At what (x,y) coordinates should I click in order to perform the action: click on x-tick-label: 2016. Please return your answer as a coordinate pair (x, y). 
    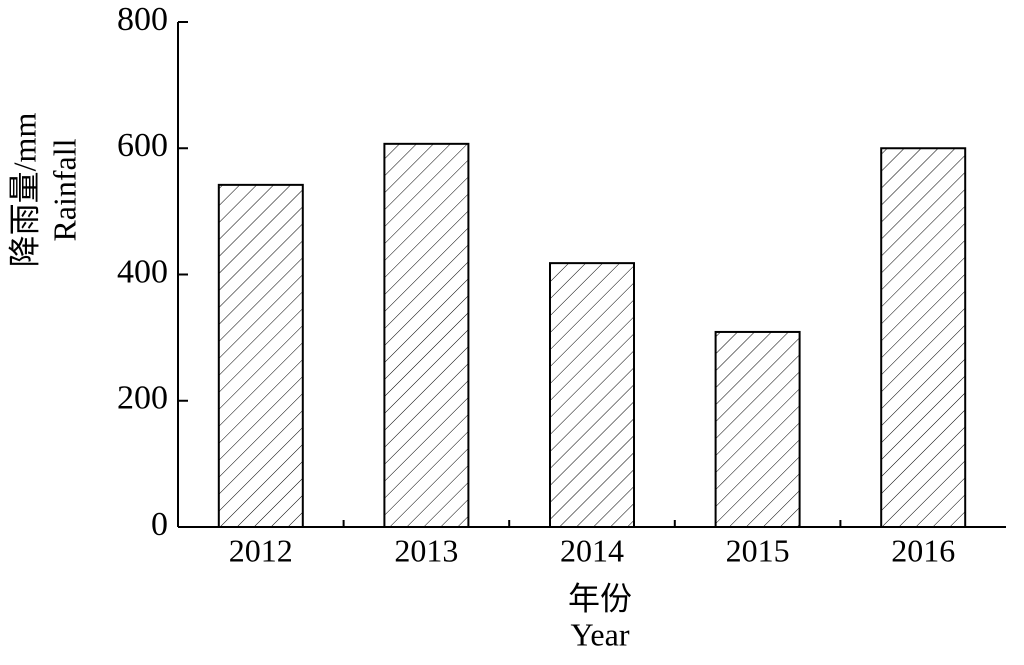
    Looking at the image, I should click on (923, 550).